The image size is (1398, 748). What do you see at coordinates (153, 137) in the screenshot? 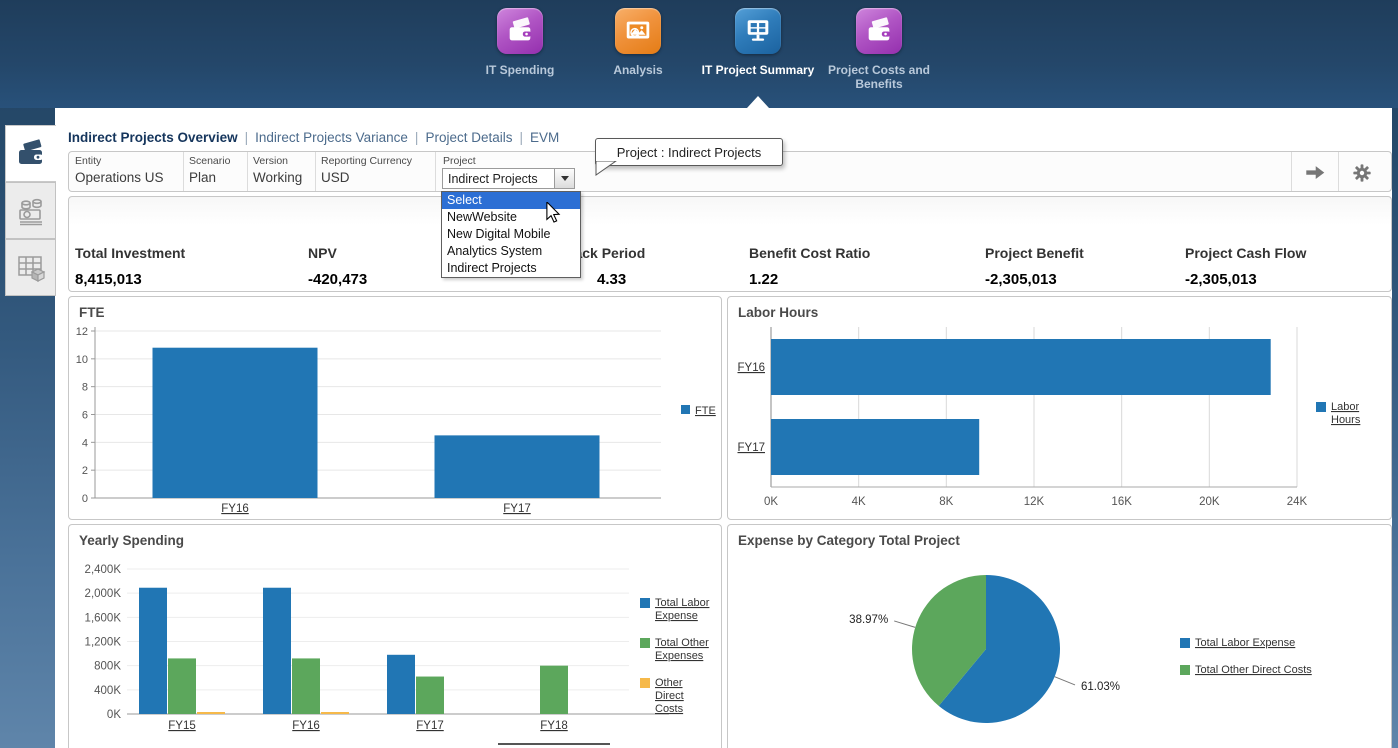
I see `tab-indirect-projects-overview: Indirect Projects Overview` at bounding box center [153, 137].